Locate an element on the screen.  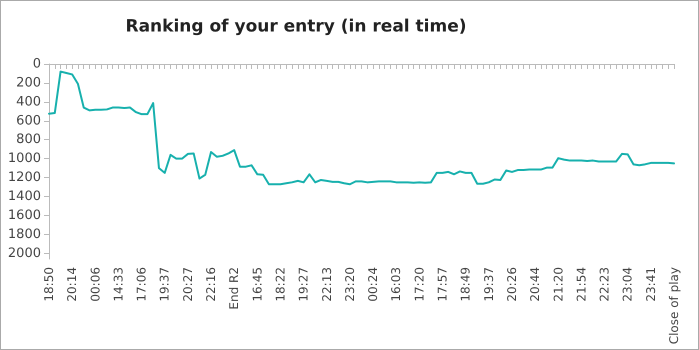
x-tick-label: End R2 is located at coordinates (234, 288).